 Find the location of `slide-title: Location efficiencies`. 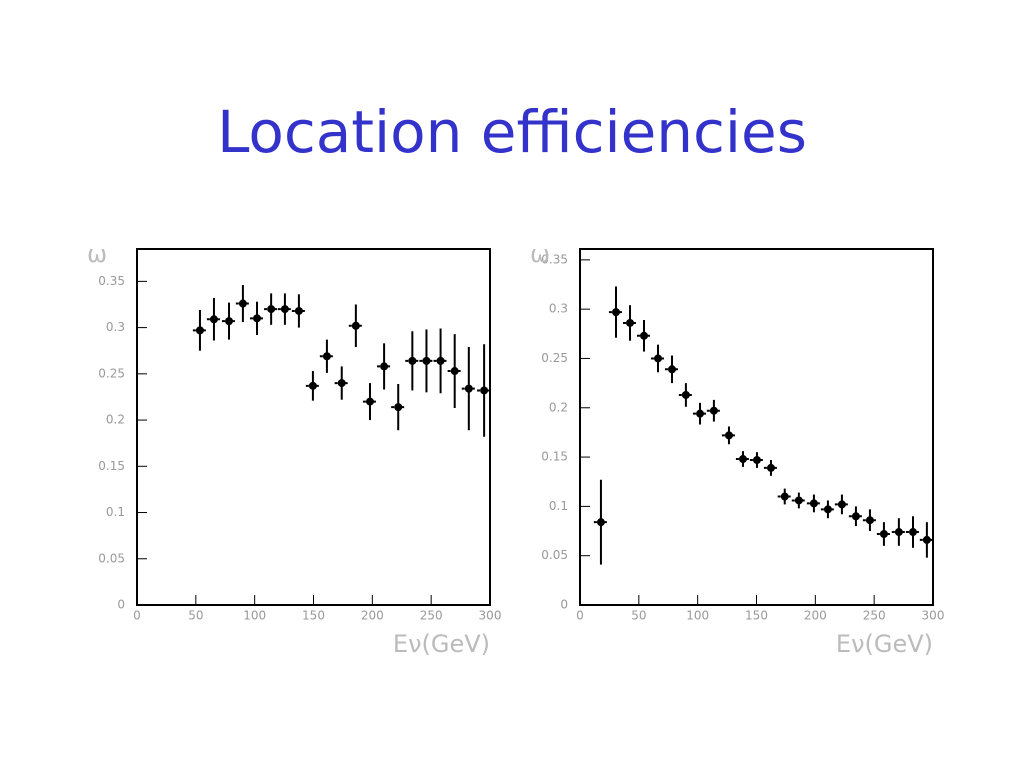

slide-title: Location efficiencies is located at coordinates (512, 132).